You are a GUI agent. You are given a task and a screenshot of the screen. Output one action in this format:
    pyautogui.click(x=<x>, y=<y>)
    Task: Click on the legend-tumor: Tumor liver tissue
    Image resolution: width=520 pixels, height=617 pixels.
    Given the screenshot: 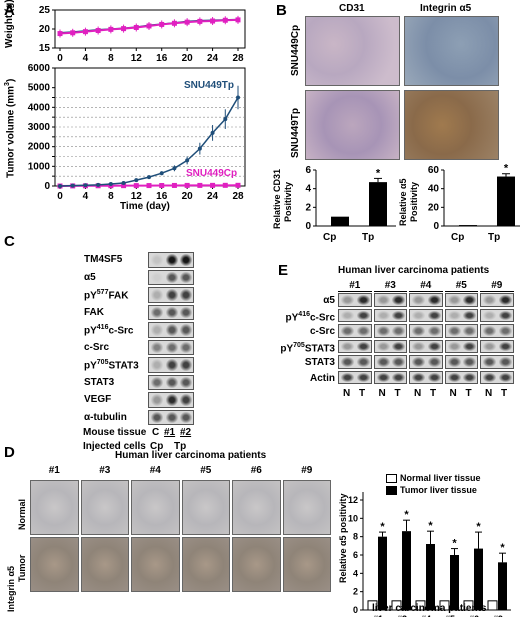 What is the action you would take?
    pyautogui.click(x=431, y=490)
    